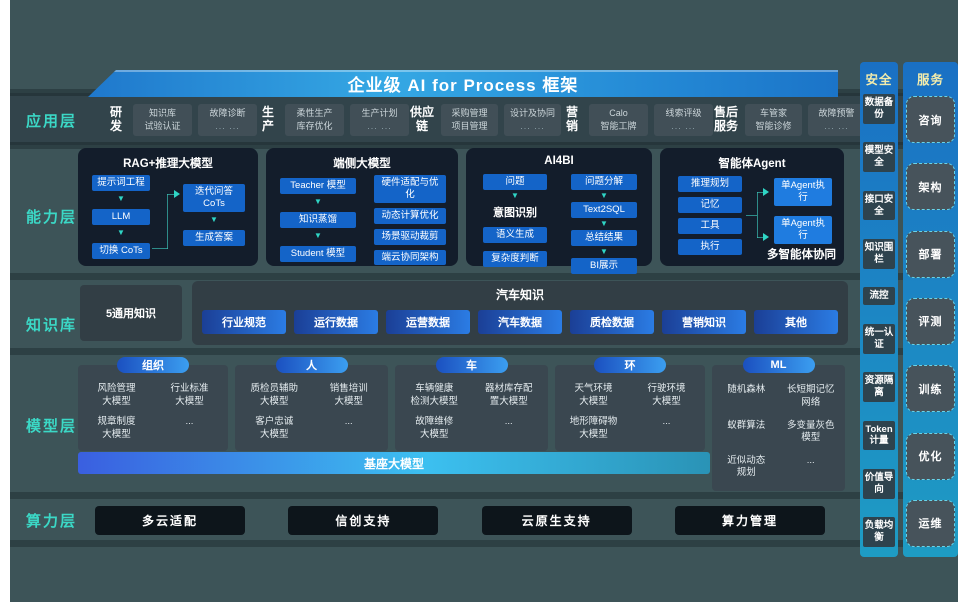 The image size is (968, 602). Describe the element at coordinates (116, 395) in the screenshot. I see `model-item: 风险管理 大模型` at that location.